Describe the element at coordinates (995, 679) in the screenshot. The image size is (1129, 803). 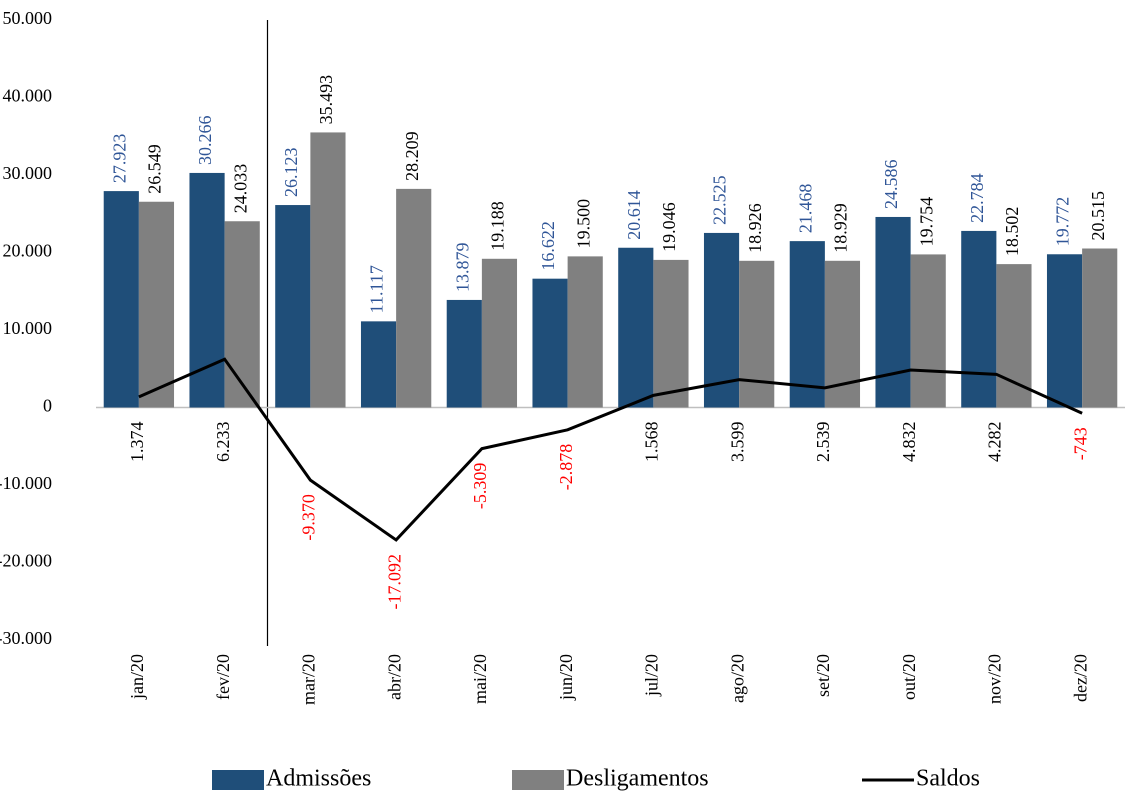
I see `x-tick-label: nov/20` at that location.